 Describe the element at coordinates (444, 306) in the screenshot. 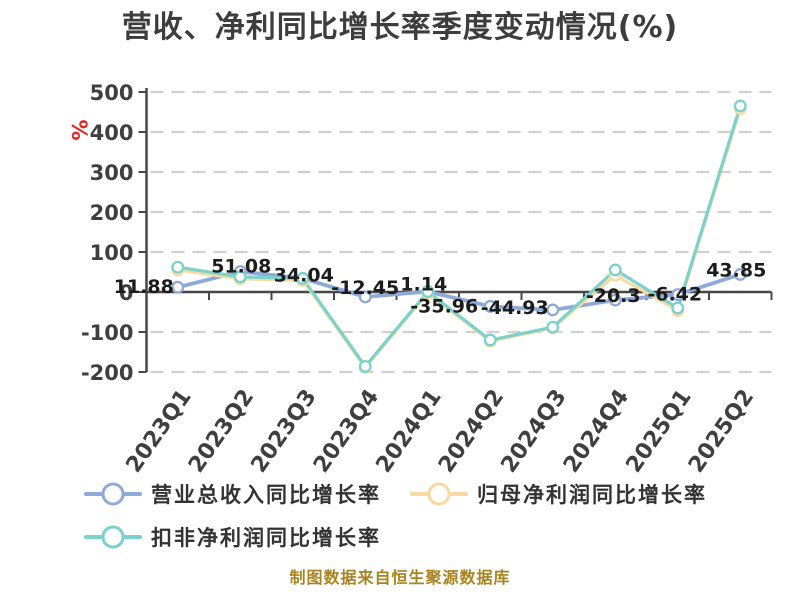

I see `data-point-label: -35.96` at that location.